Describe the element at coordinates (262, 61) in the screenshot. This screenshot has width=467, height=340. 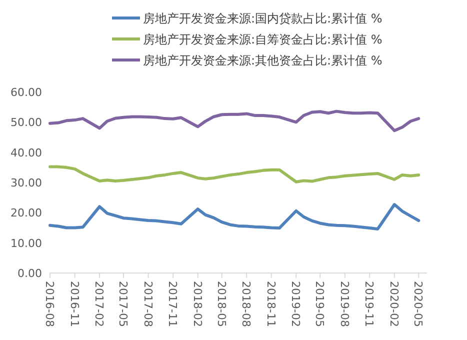
I see `legend-label: 房地产开发资金来源:其他资金占比:累计值 %` at that location.